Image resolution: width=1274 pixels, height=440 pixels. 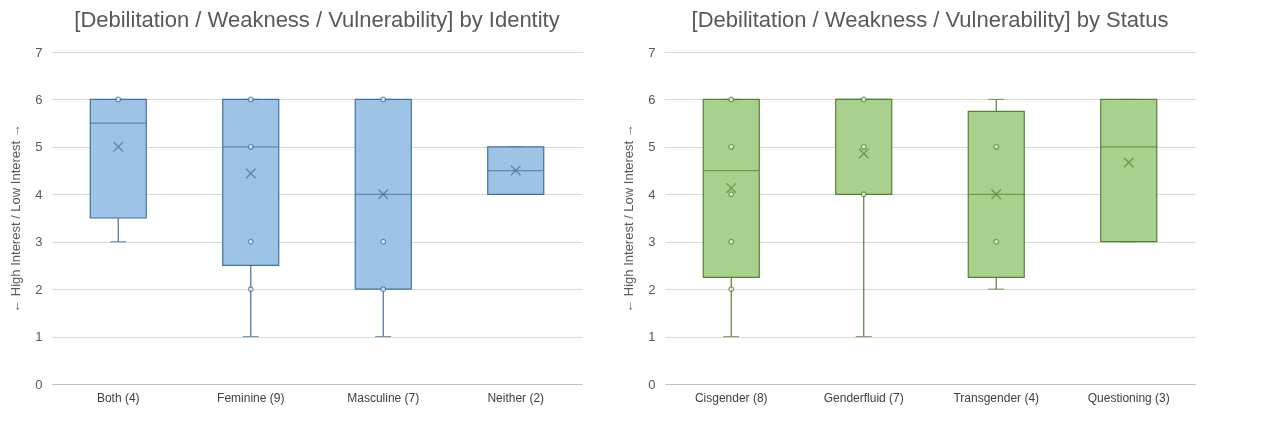 What do you see at coordinates (317, 19) in the screenshot?
I see `chart-title: [Debilitation / Weakness / Vulnerability] by Identity` at bounding box center [317, 19].